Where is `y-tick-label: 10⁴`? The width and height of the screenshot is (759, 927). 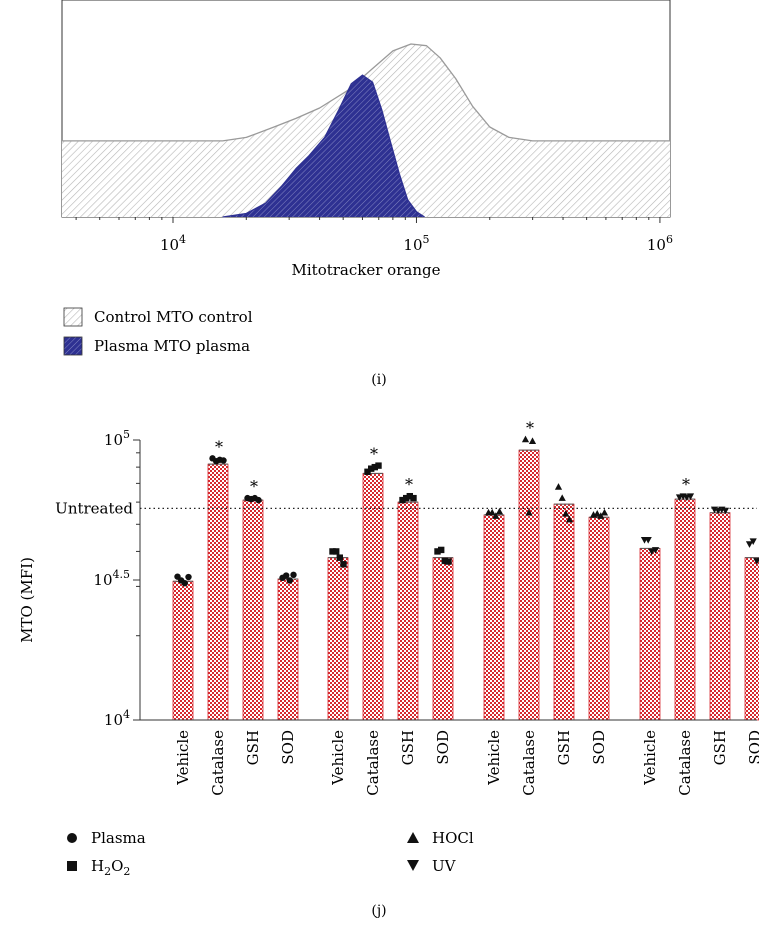 y-tick-label: 10⁴ is located at coordinates (117, 718).